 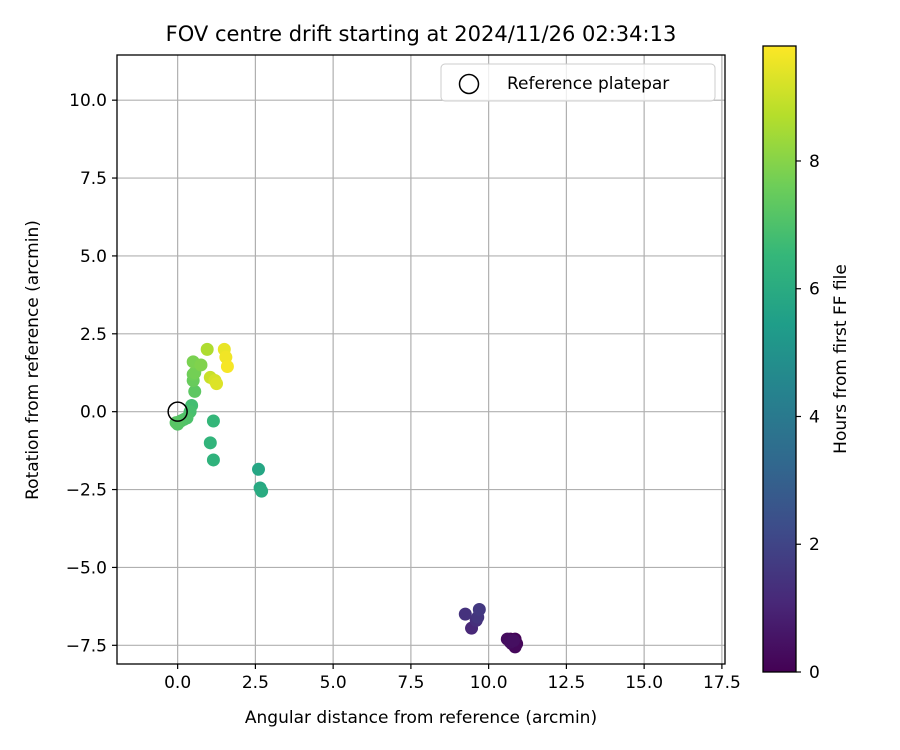 I want to click on x-tick-label: 0.0, so click(x=177, y=683).